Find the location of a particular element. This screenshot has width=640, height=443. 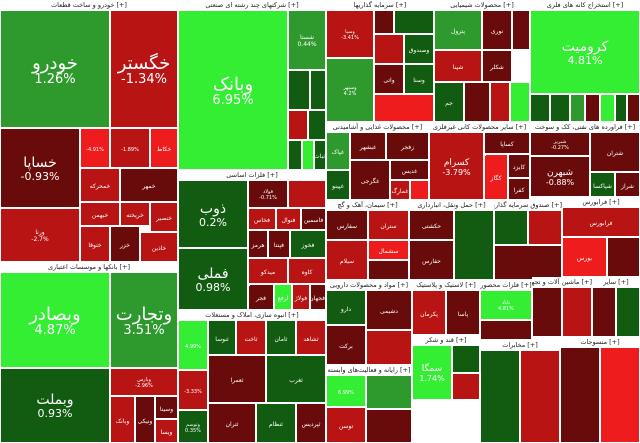

stock-tile: غپاک is located at coordinates (338, 151).